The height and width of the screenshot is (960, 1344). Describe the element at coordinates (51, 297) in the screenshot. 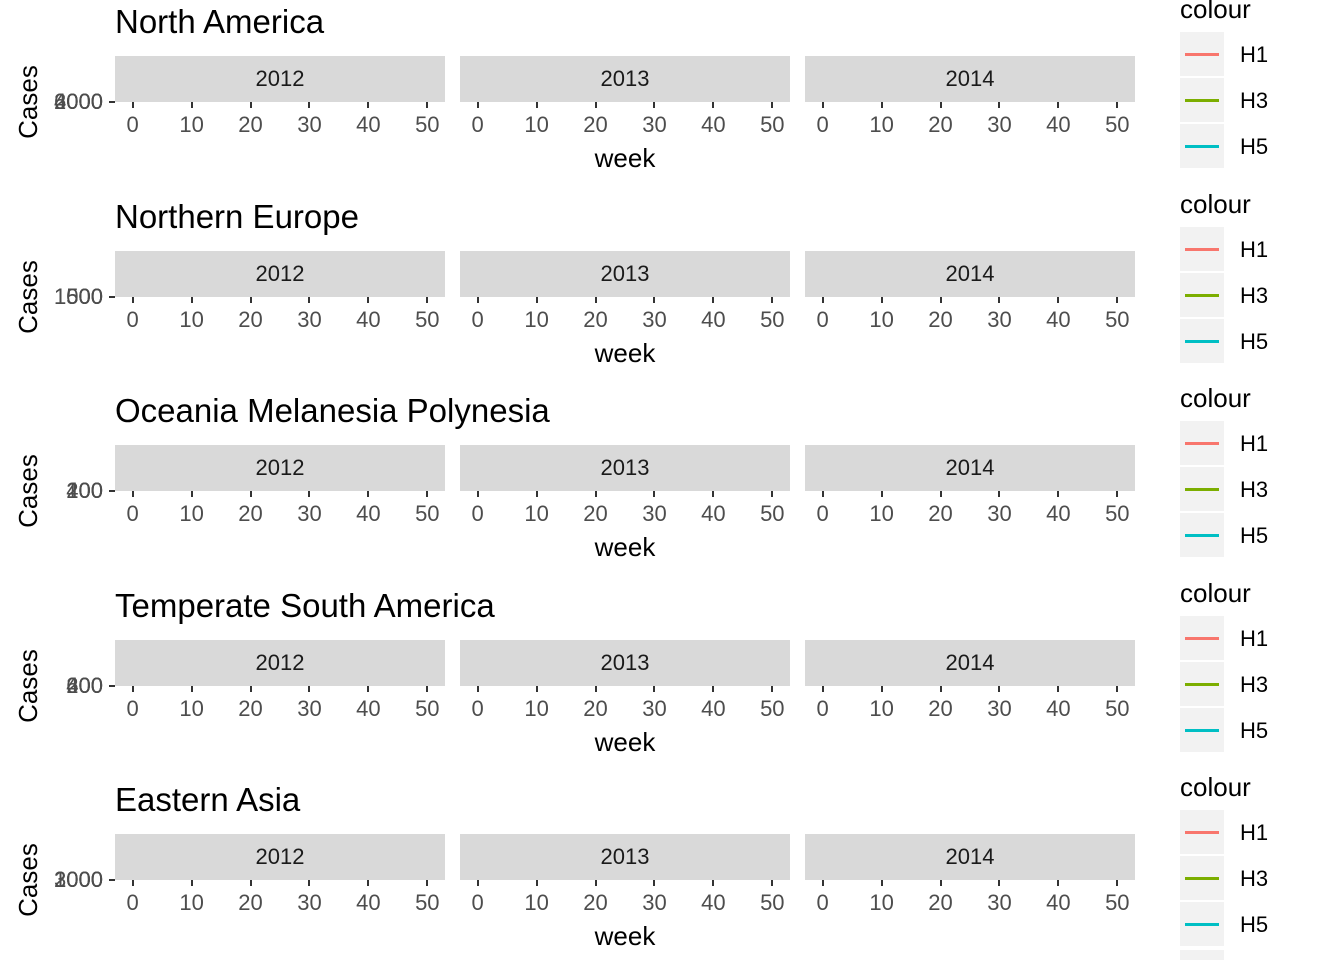

I see `y-tick-labels: 500 1000 1500` at that location.